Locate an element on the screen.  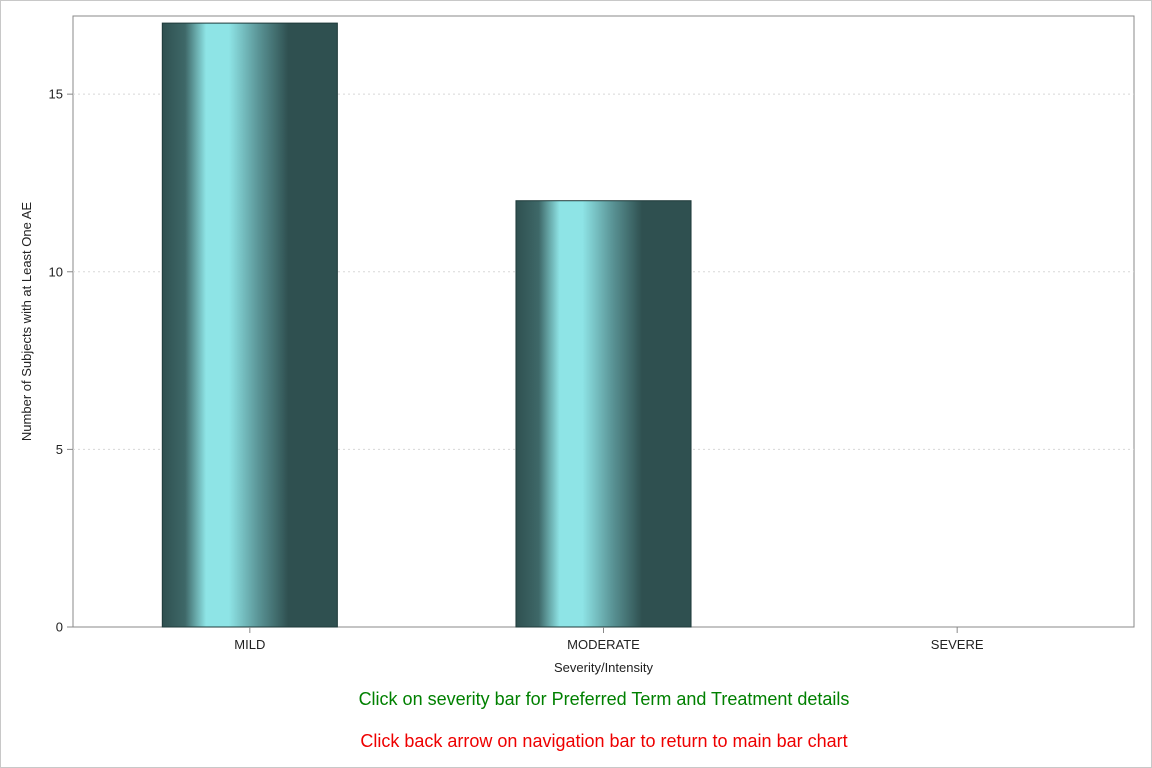
y-tick-label: 15 is located at coordinates (56, 94).